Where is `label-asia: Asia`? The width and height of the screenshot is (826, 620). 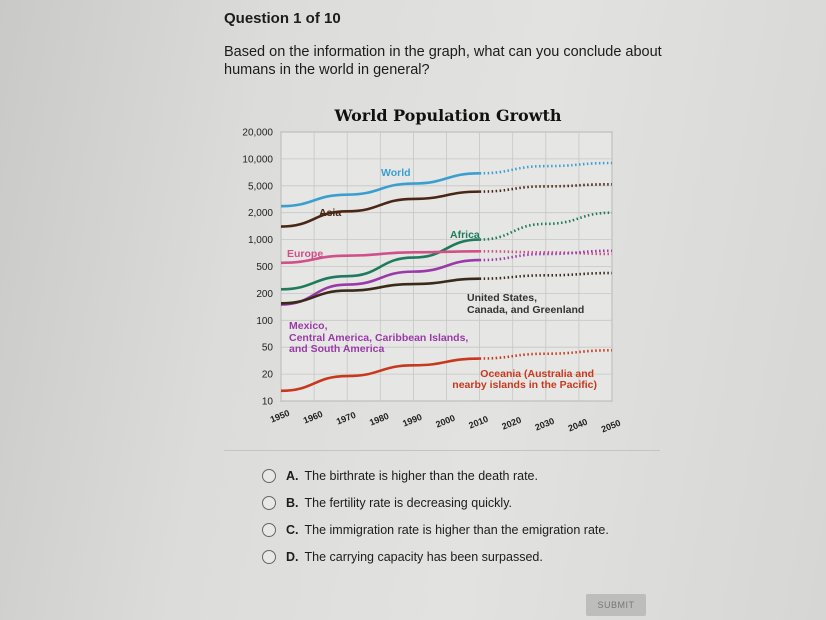
label-asia: Asia is located at coordinates (330, 213).